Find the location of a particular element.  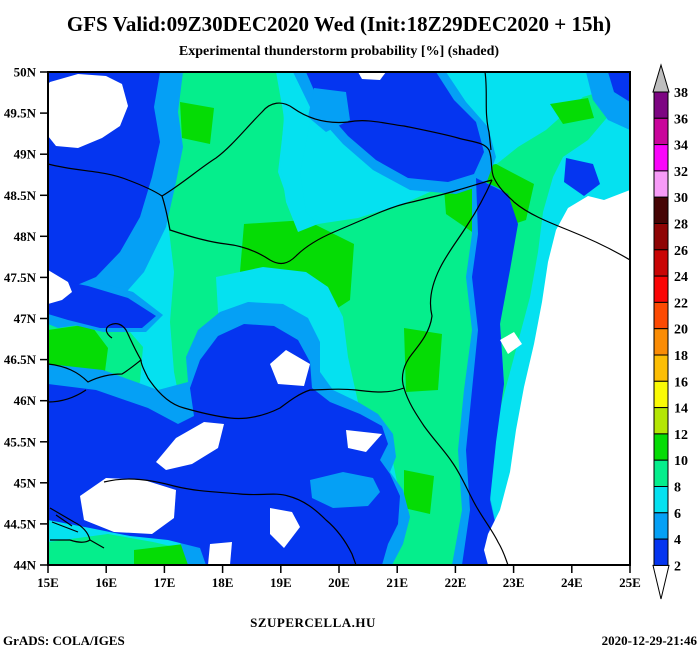

colorbar-label: 8 is located at coordinates (677, 488).